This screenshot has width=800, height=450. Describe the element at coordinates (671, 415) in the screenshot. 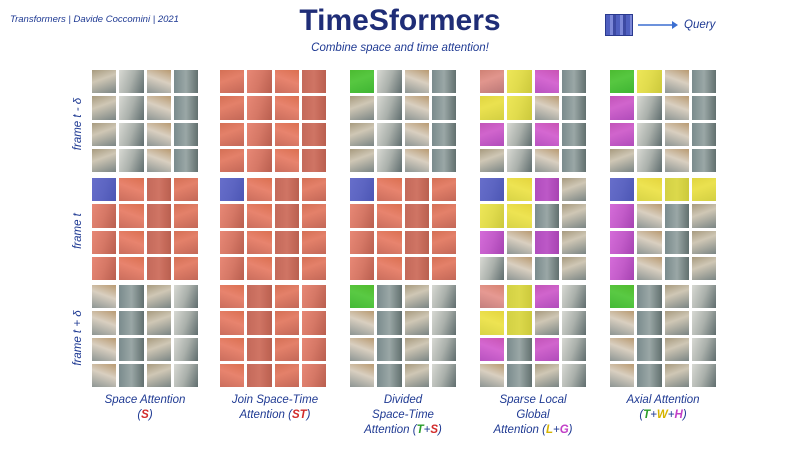

I see `formula-part: +` at that location.